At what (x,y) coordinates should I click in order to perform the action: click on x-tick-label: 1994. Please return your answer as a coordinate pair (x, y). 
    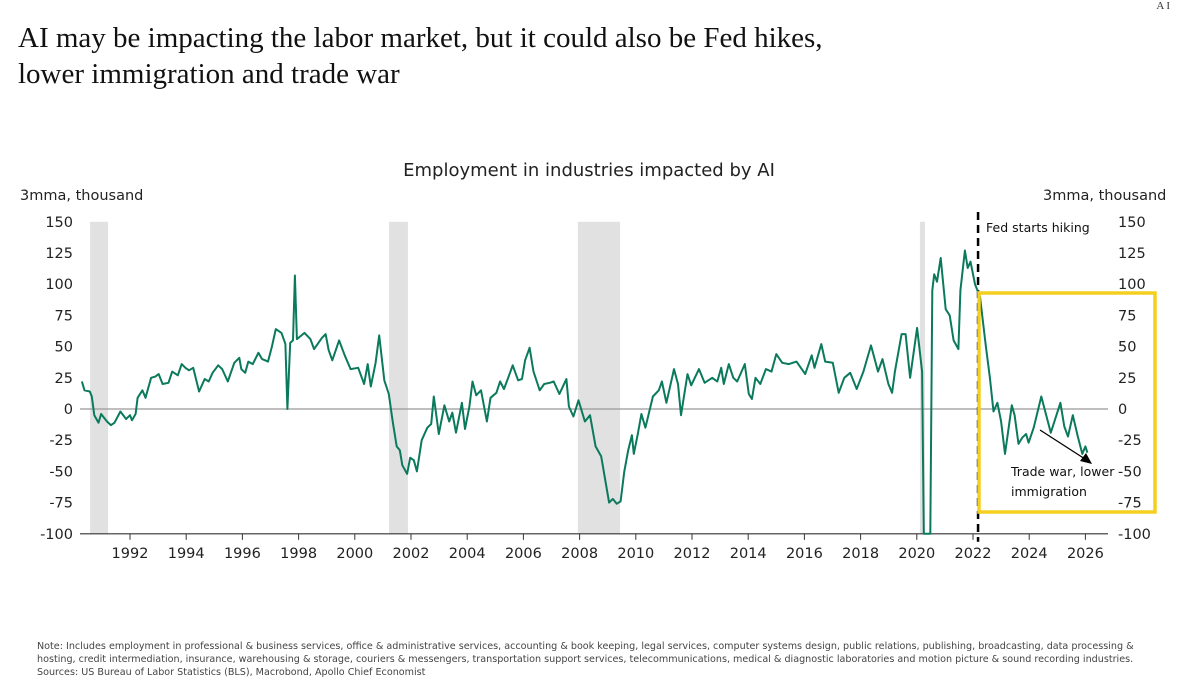
    Looking at the image, I should click on (186, 554).